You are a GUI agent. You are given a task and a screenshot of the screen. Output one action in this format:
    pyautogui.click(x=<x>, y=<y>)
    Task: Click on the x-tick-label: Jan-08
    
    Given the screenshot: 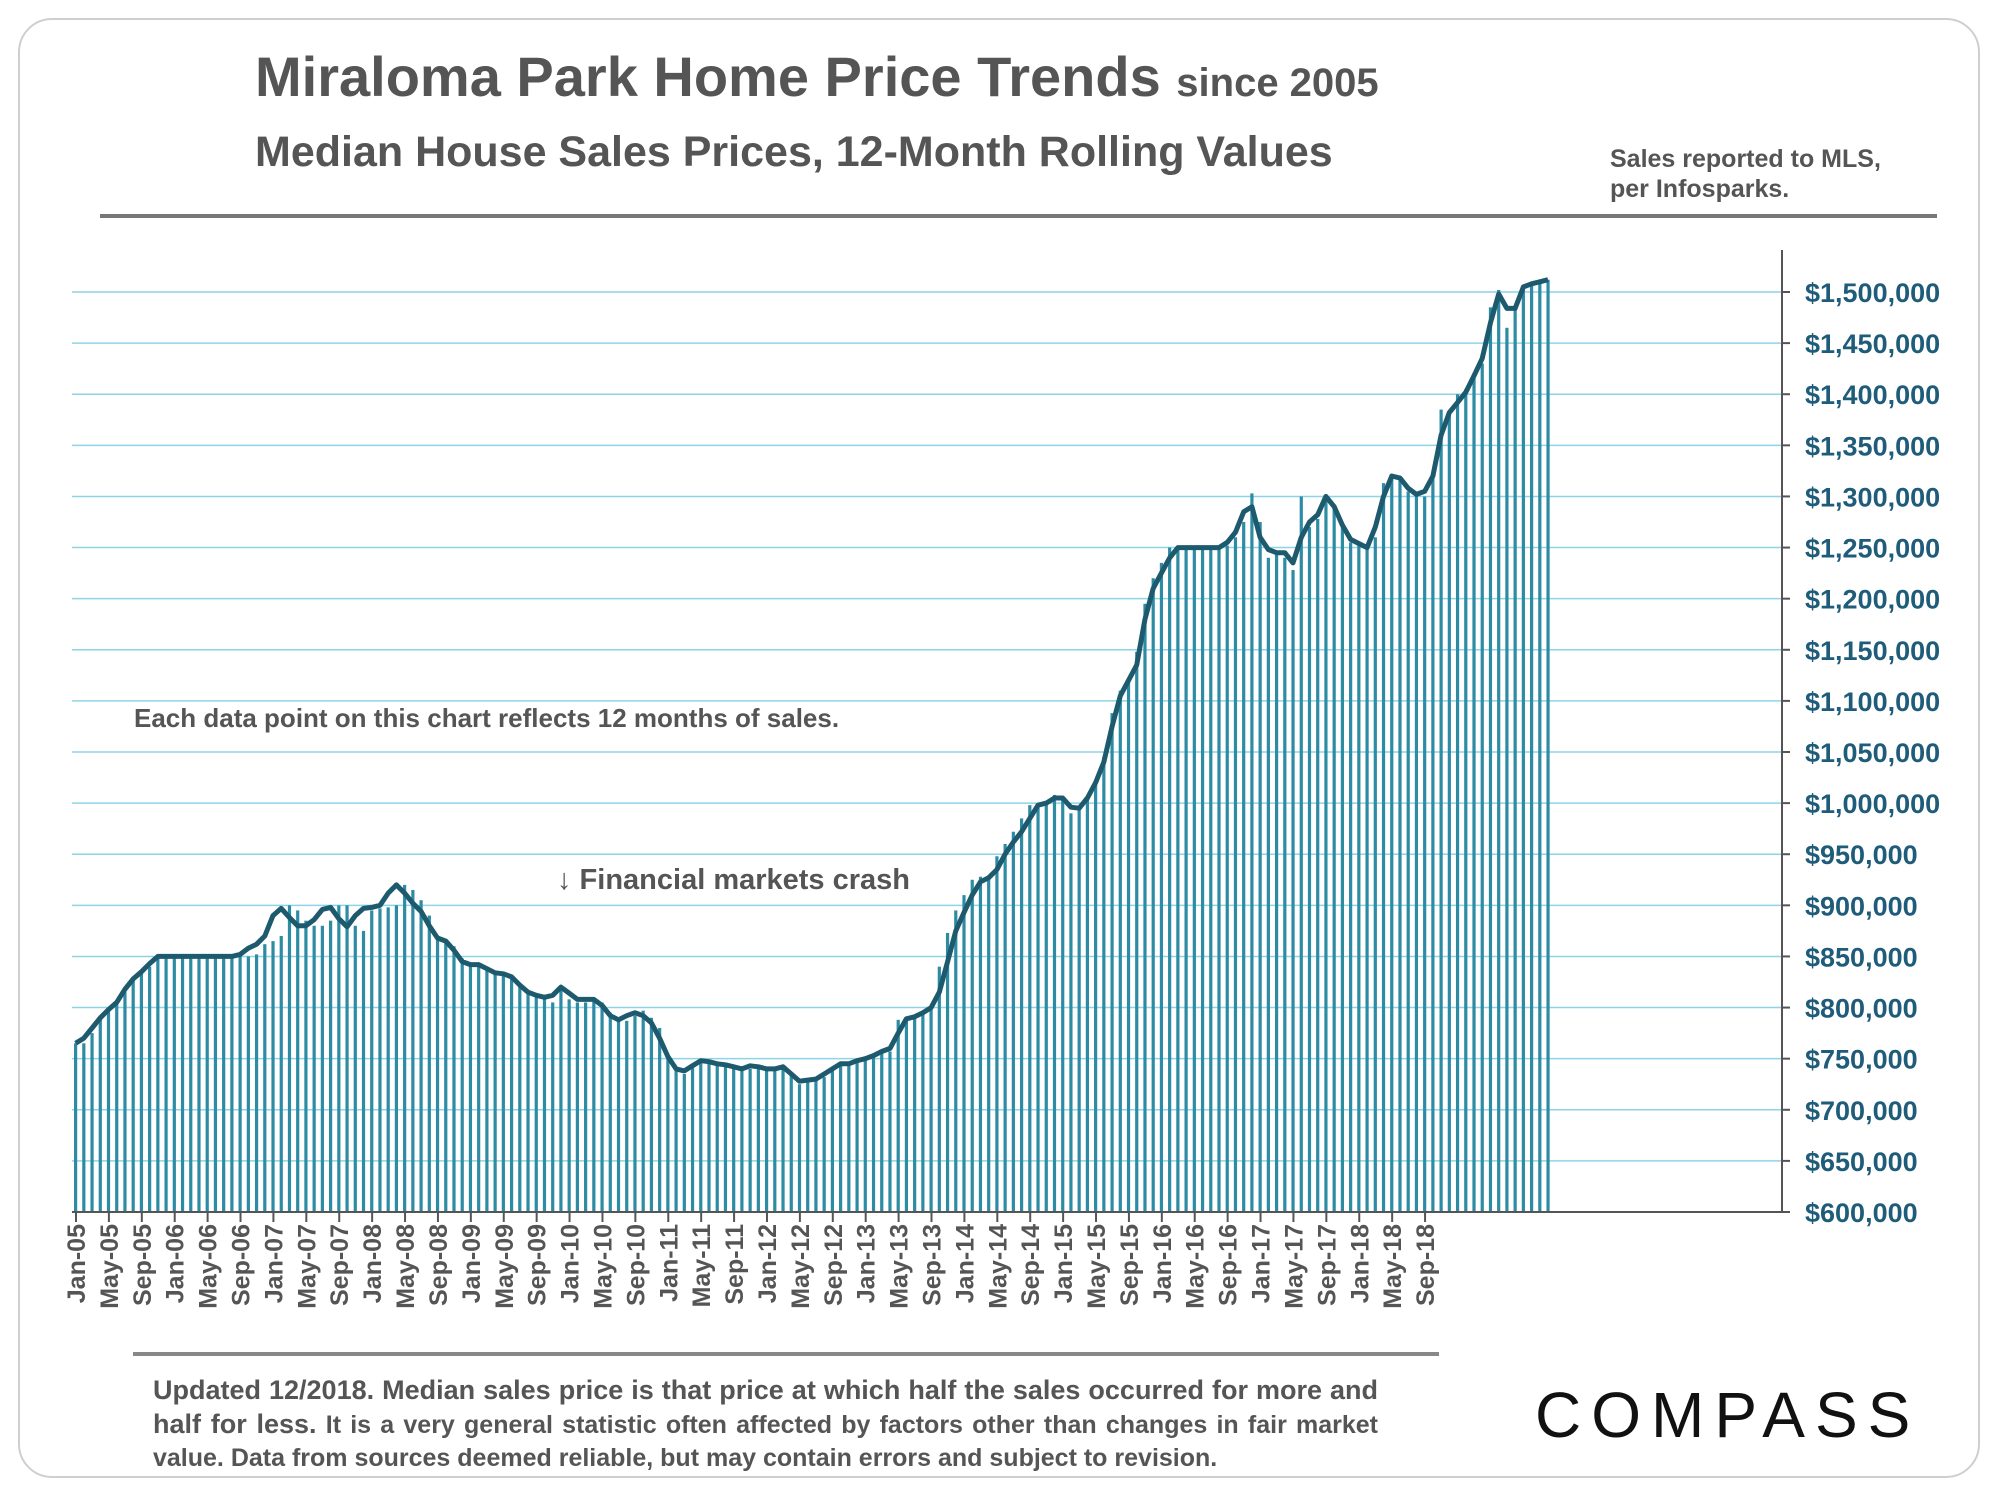 What is the action you would take?
    pyautogui.click(x=373, y=1263)
    